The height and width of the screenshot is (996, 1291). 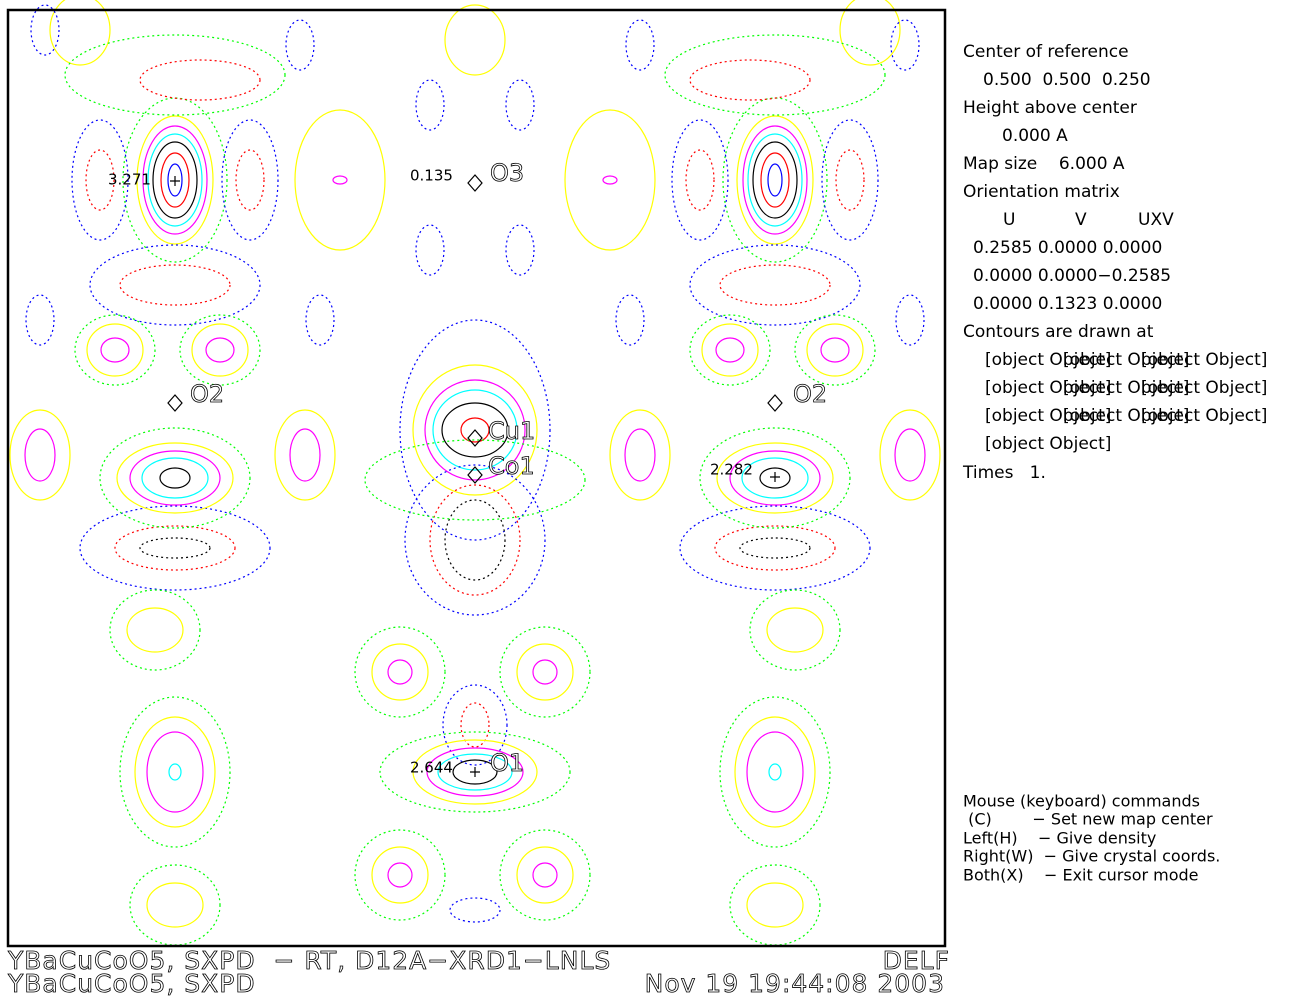 I want to click on panel-text: Orientation matrix, so click(x=1041, y=192).